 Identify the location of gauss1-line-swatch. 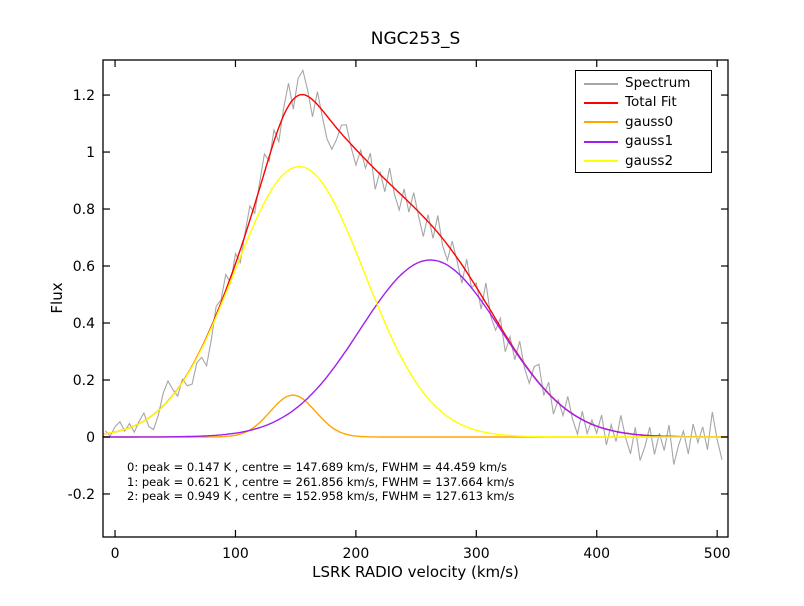
(601, 141).